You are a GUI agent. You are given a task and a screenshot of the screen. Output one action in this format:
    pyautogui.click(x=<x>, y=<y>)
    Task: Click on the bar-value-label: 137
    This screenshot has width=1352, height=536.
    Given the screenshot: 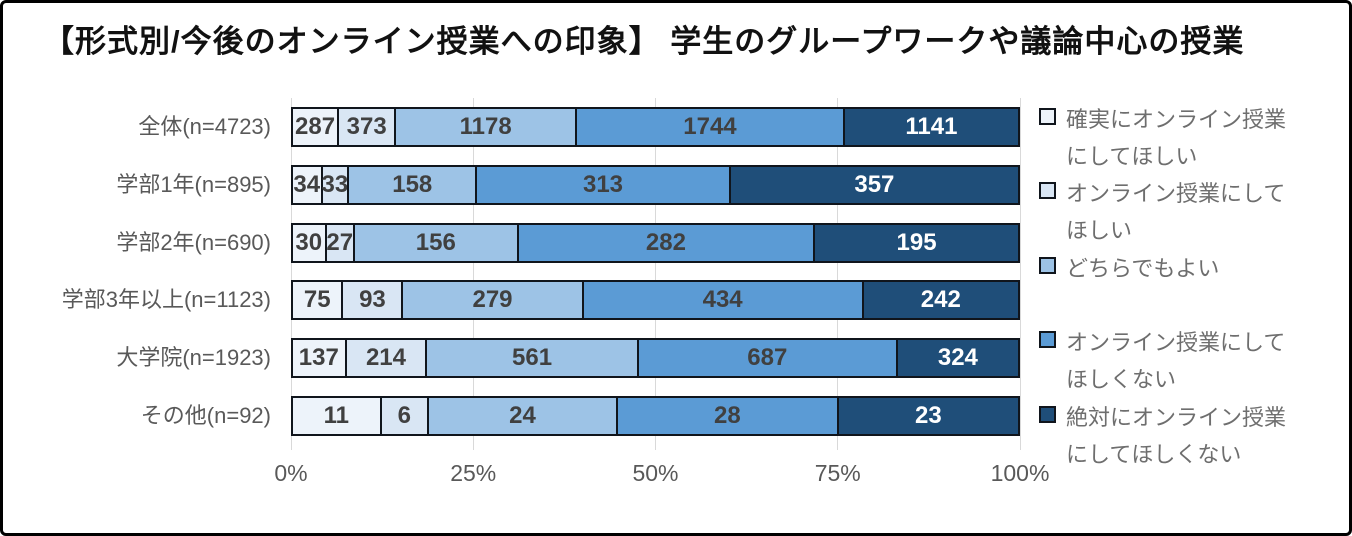 What is the action you would take?
    pyautogui.click(x=318, y=358)
    